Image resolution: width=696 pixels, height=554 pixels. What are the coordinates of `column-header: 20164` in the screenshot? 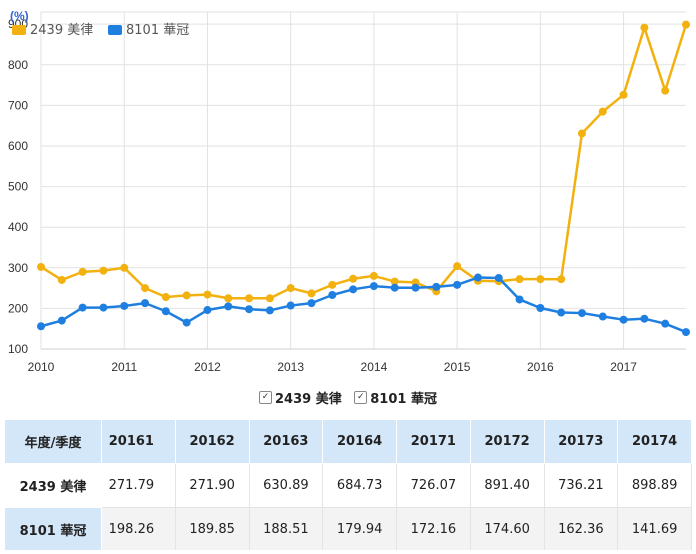 It's located at (359, 441).